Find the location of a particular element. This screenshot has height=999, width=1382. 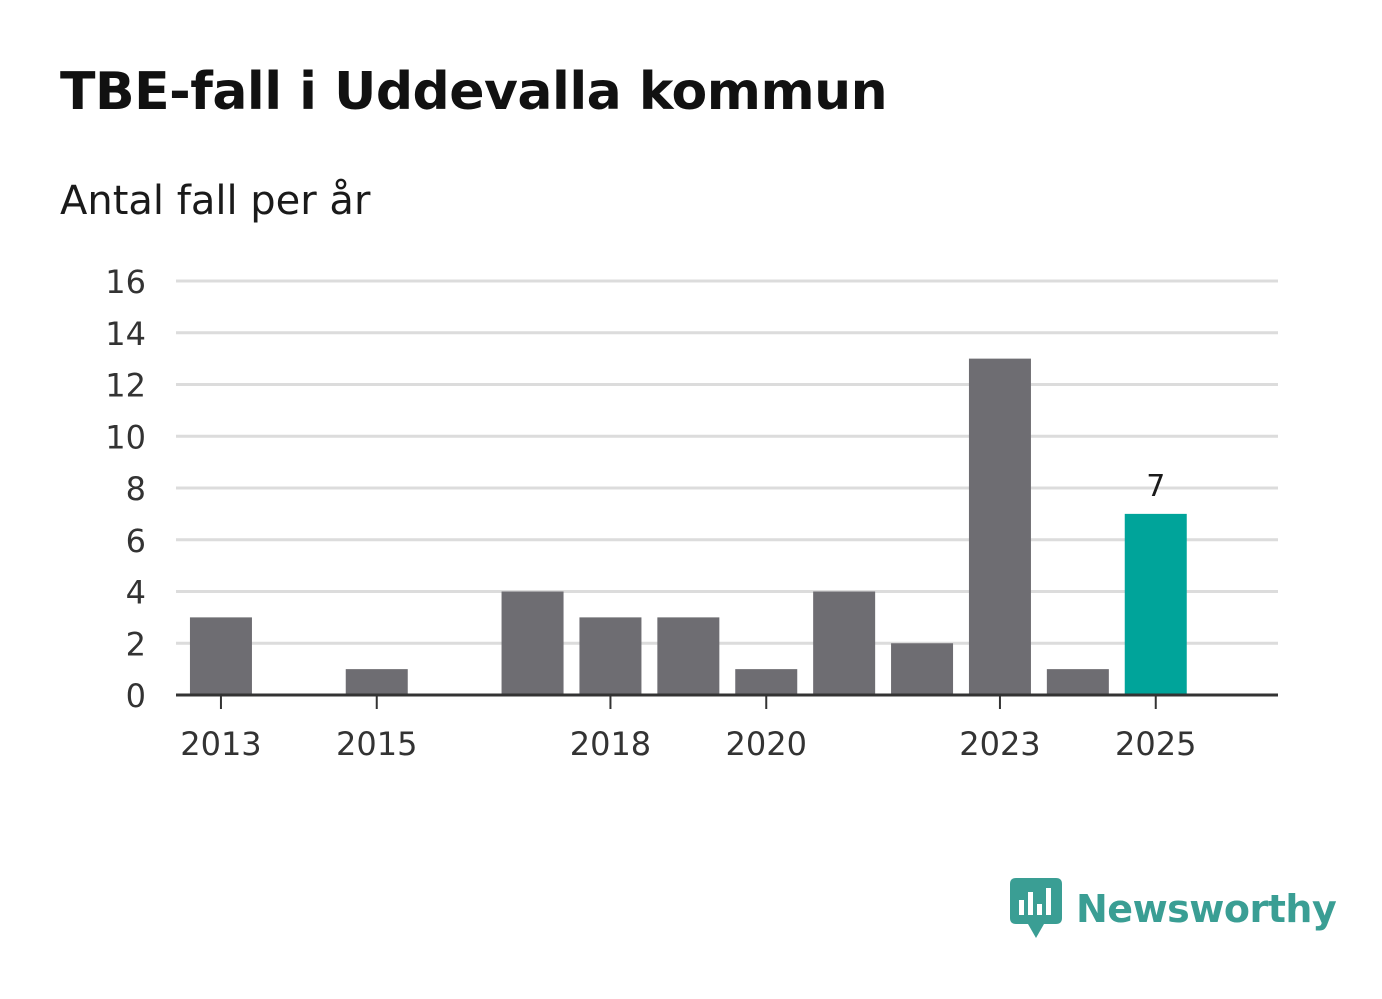

x-tick-label: 2025 is located at coordinates (1155, 744).